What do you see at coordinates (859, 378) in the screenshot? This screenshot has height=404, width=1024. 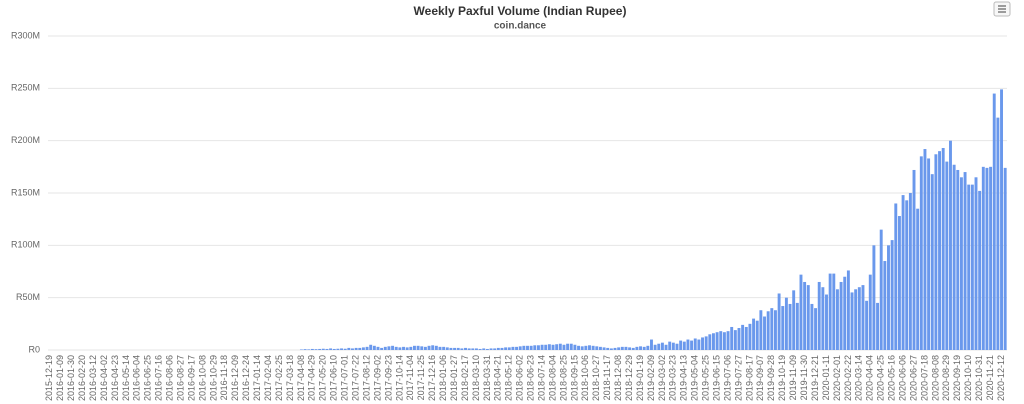 I see `x-tick-label: 2020-03-14` at bounding box center [859, 378].